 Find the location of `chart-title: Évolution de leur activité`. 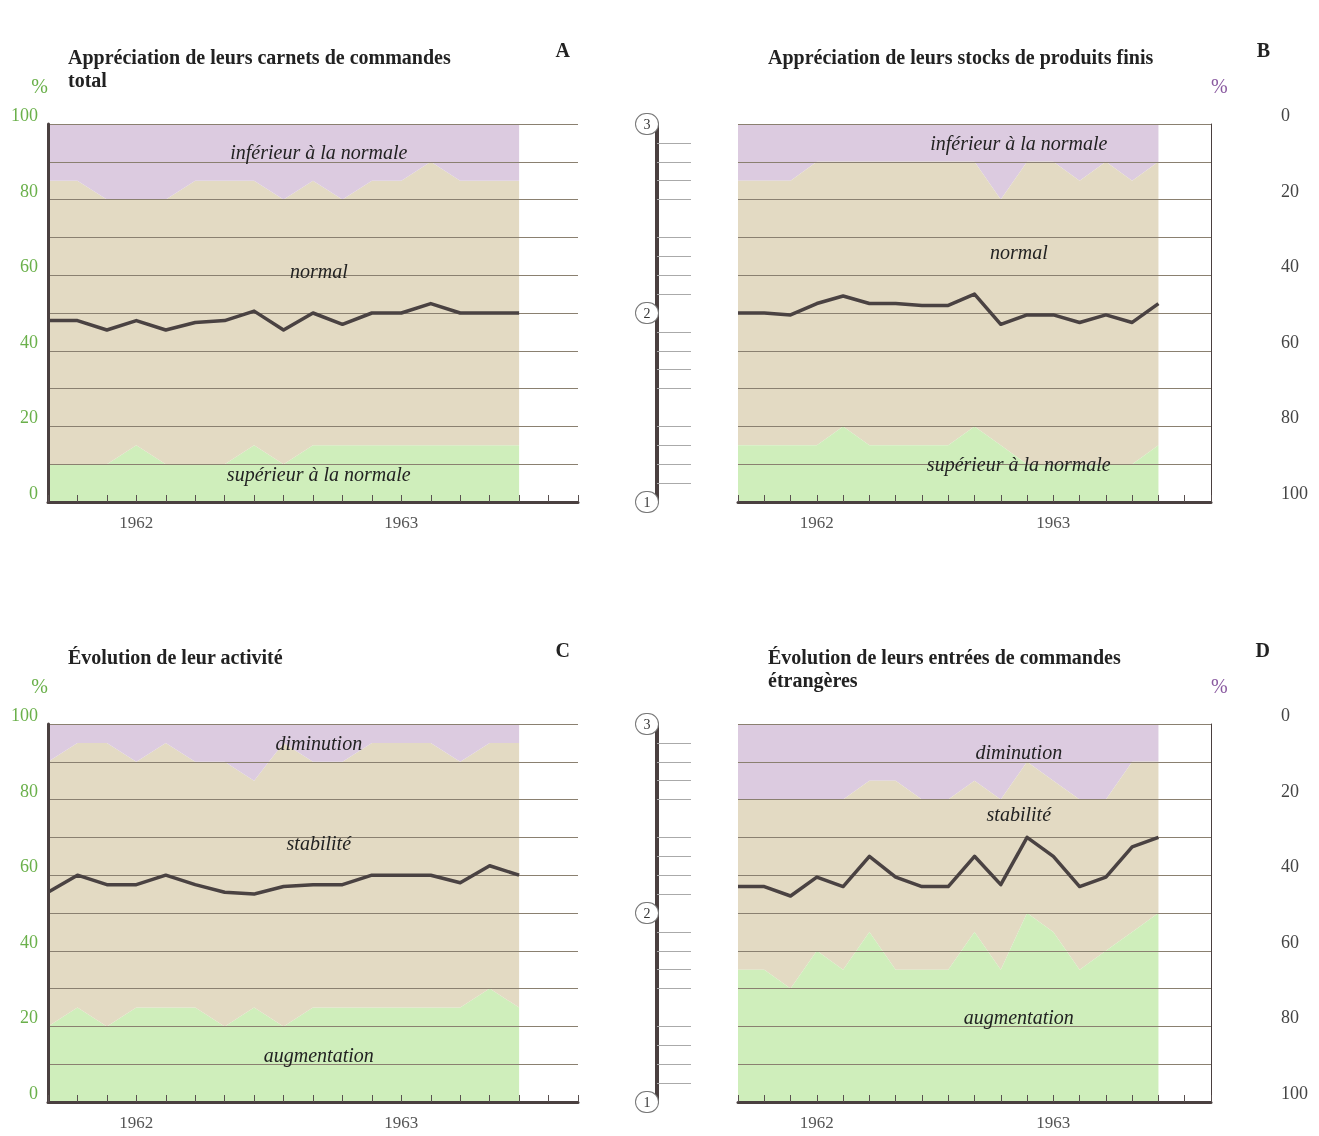

chart-title: Évolution de leur activité is located at coordinates (175, 656).